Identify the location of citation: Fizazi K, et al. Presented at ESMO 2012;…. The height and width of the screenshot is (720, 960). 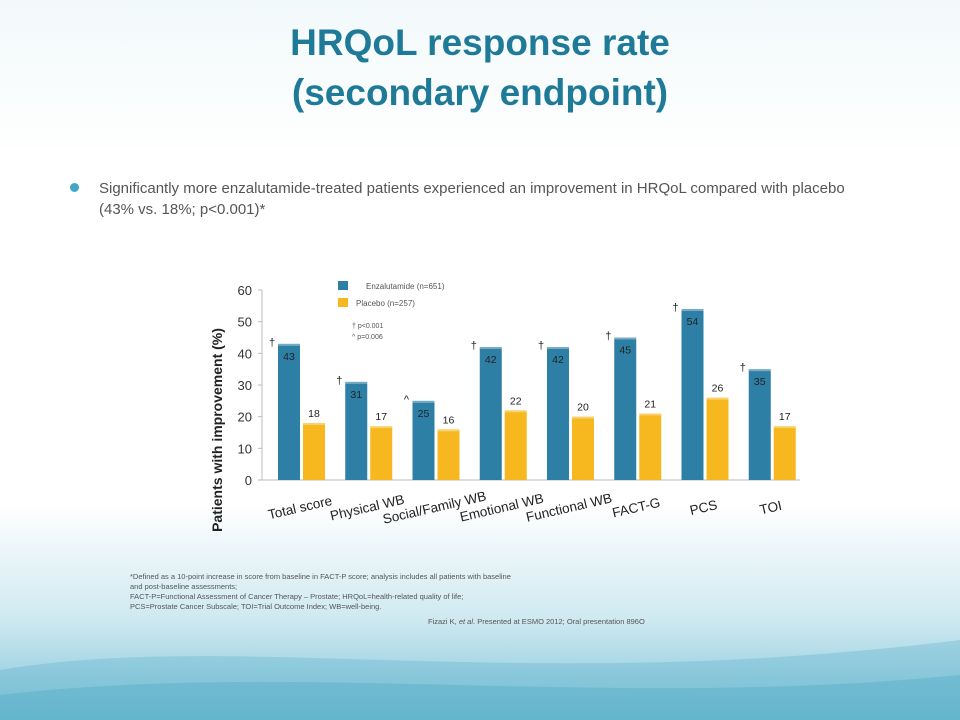
(536, 621).